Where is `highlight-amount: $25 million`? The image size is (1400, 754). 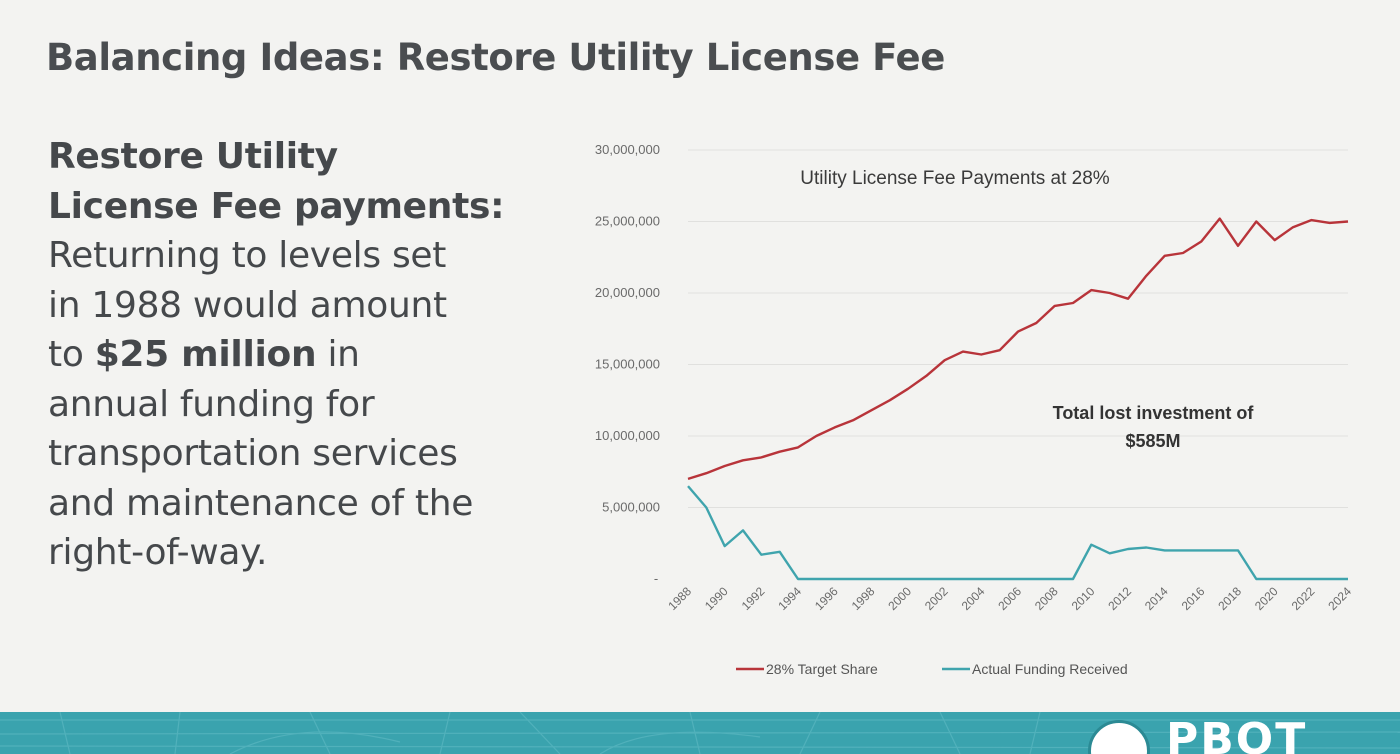
highlight-amount: $25 million is located at coordinates (205, 354).